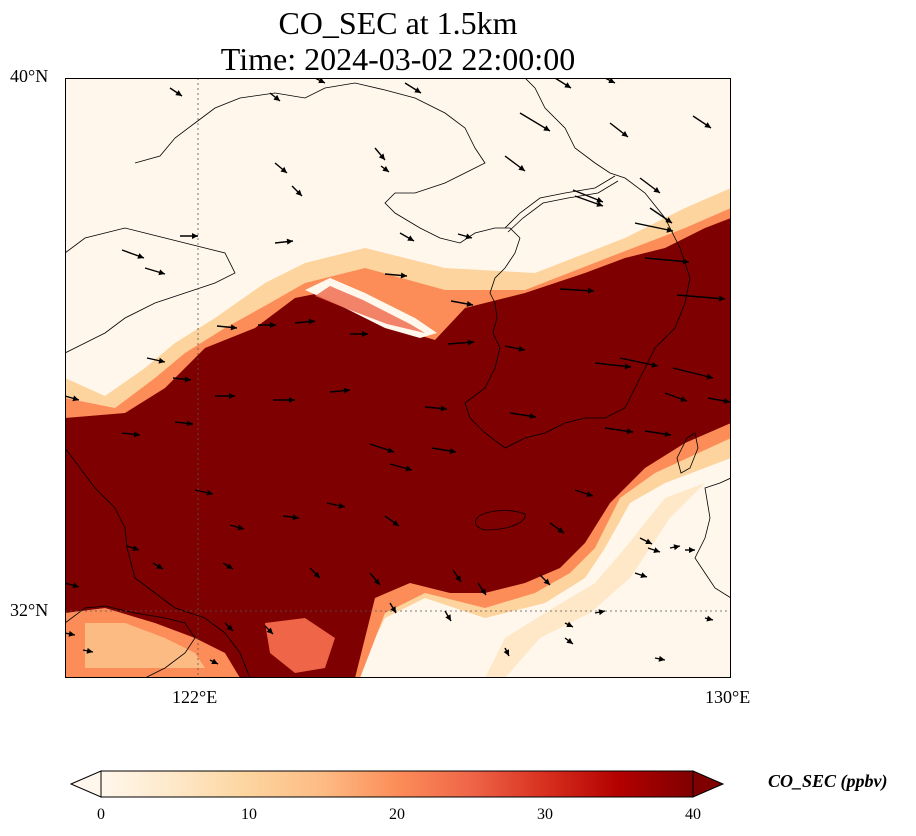  I want to click on coastline-yangtze, so click(130, 641).